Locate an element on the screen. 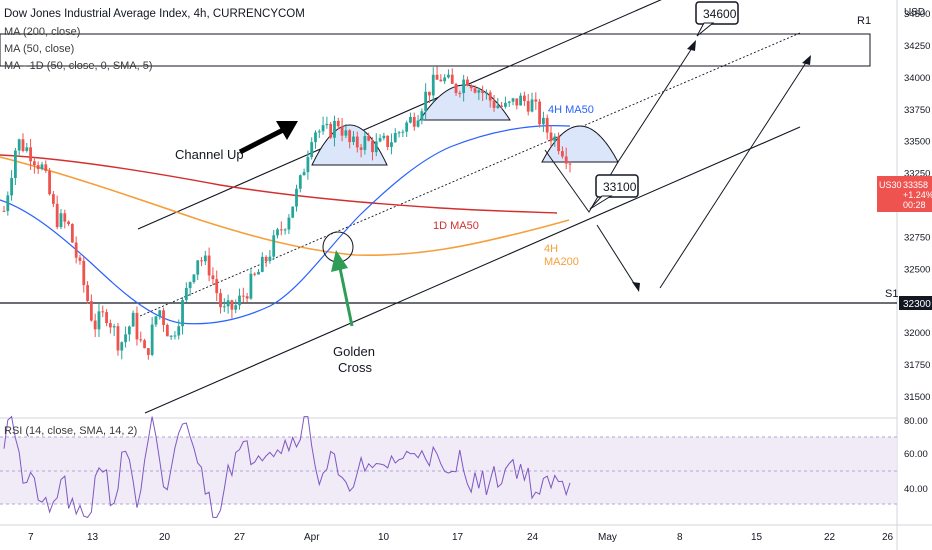 This screenshot has height=550, width=932. price-tick: 34500 is located at coordinates (917, 14).